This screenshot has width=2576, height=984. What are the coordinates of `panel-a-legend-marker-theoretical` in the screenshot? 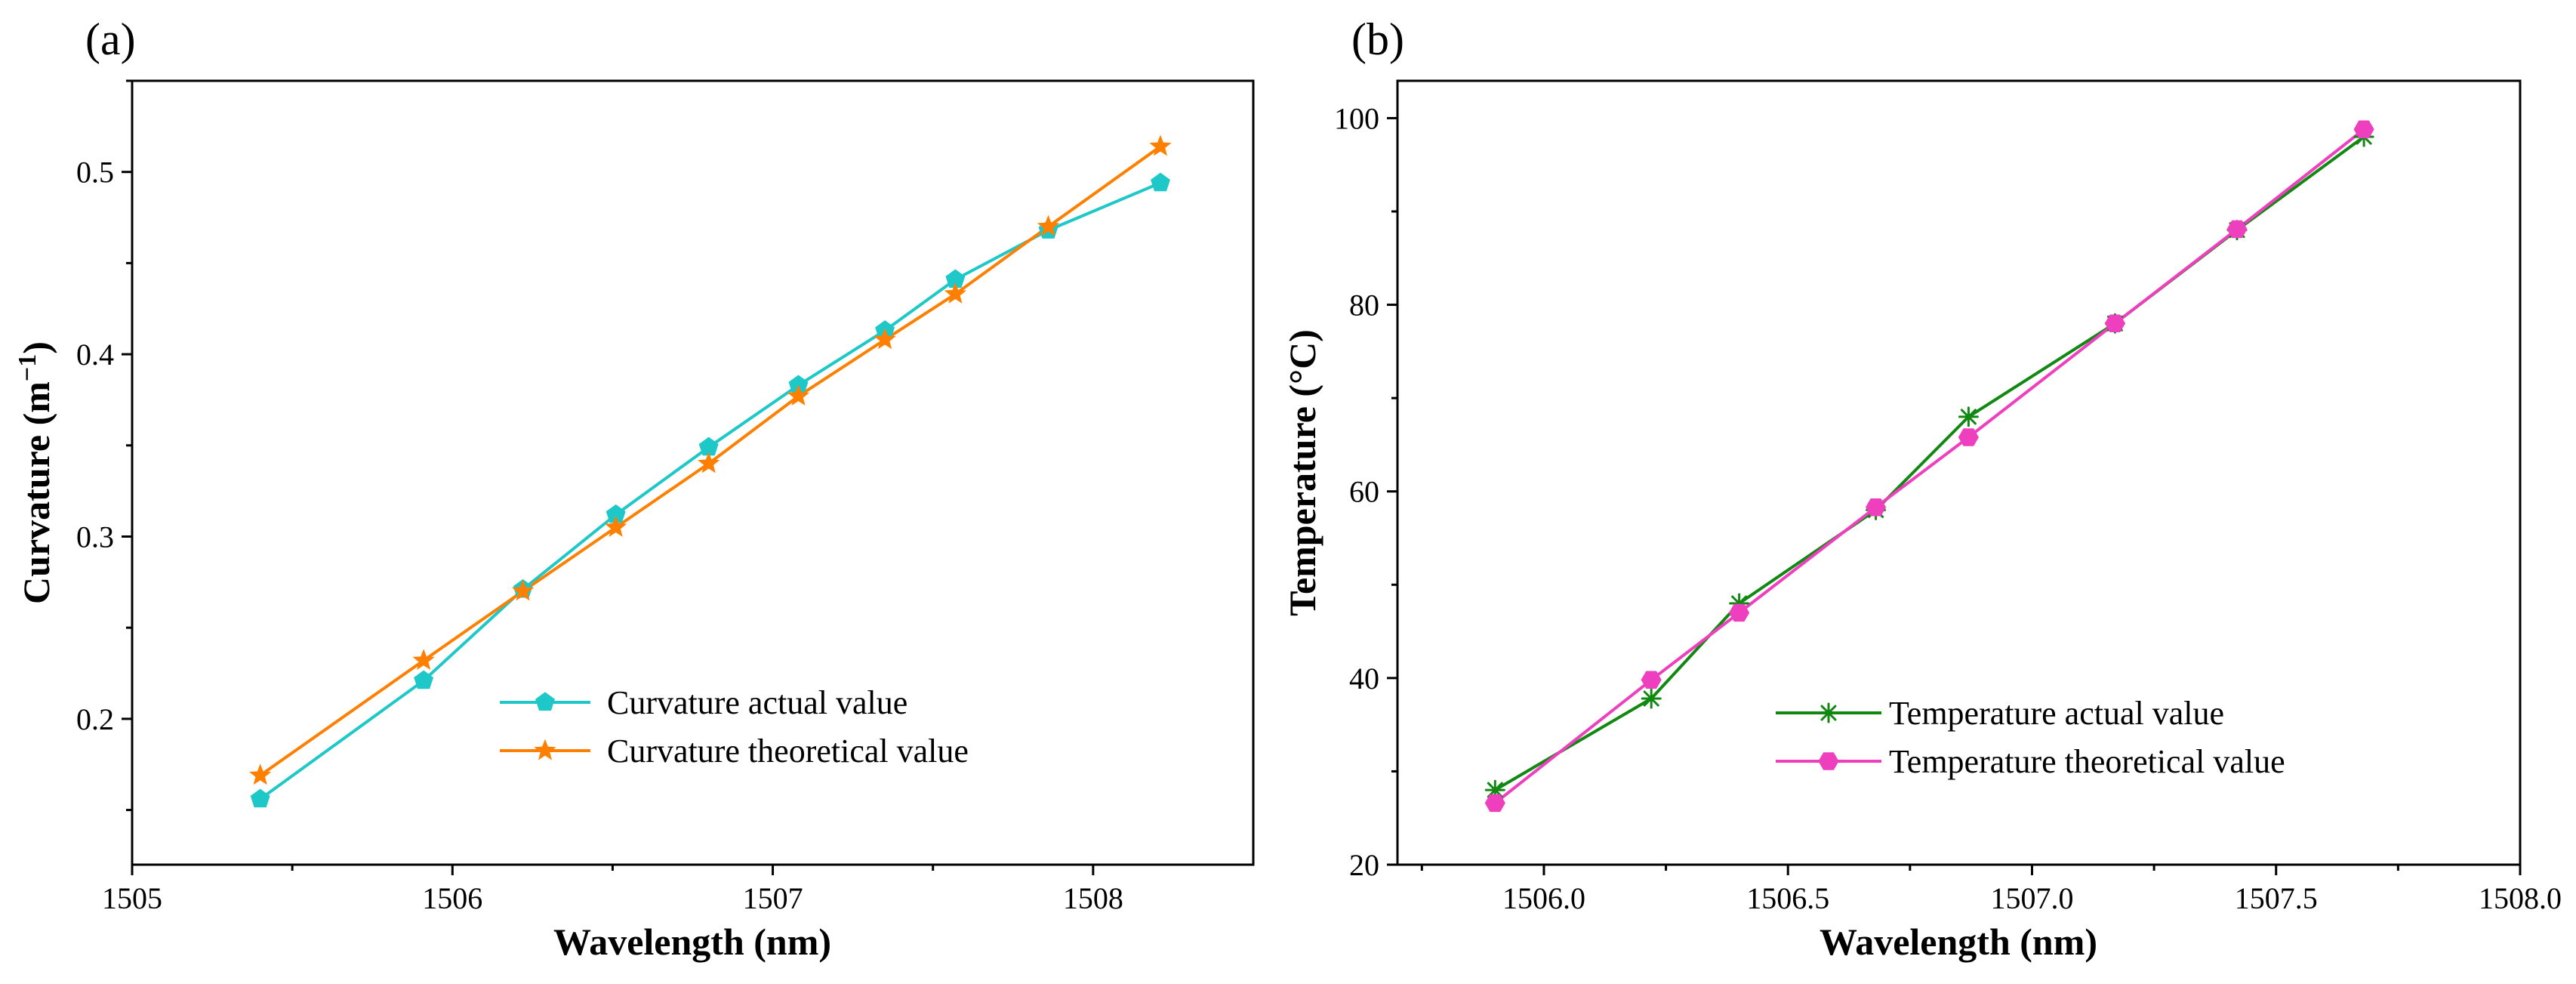 It's located at (545, 749).